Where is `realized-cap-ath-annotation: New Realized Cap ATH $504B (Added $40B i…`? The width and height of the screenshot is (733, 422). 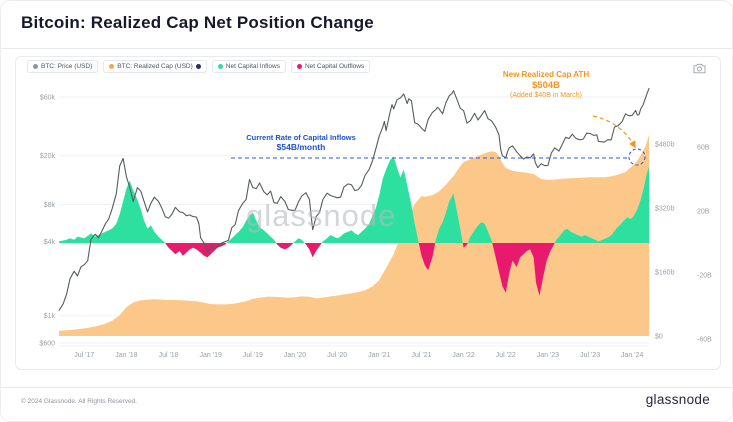 realized-cap-ath-annotation: New Realized Cap ATH $504B (Added $40B i… is located at coordinates (546, 85).